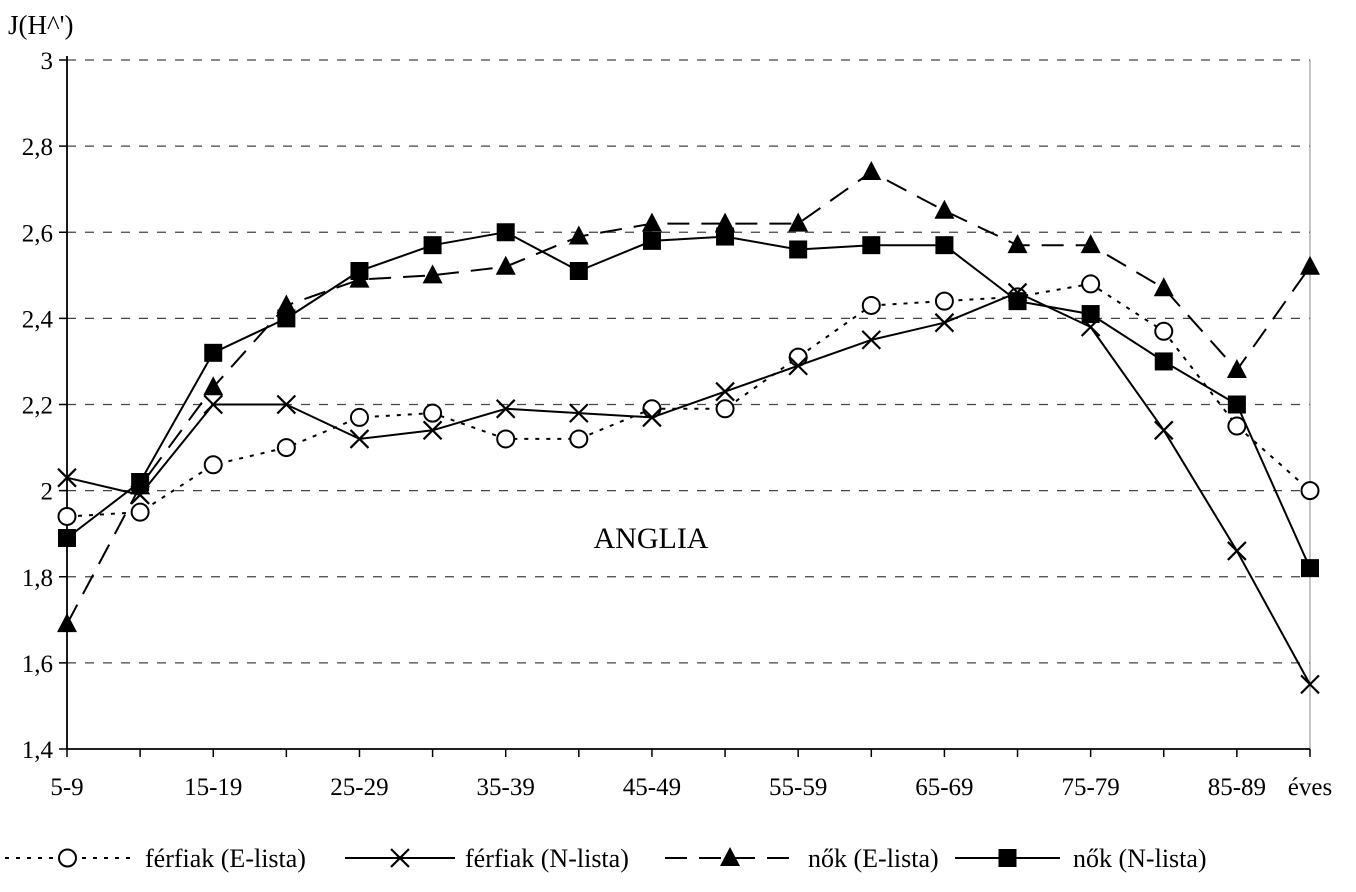 The image size is (1356, 892). What do you see at coordinates (41, 25) in the screenshot?
I see `y-axis-label: J(H^')` at bounding box center [41, 25].